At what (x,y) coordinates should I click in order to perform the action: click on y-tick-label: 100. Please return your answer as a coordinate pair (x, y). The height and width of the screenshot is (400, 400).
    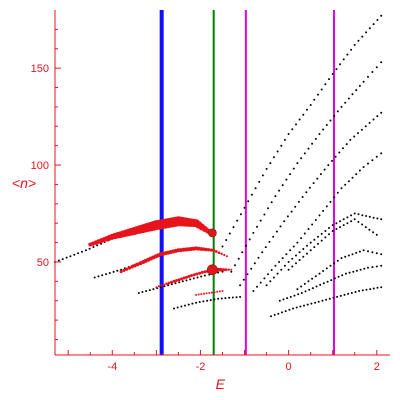
    Looking at the image, I should click on (40, 166).